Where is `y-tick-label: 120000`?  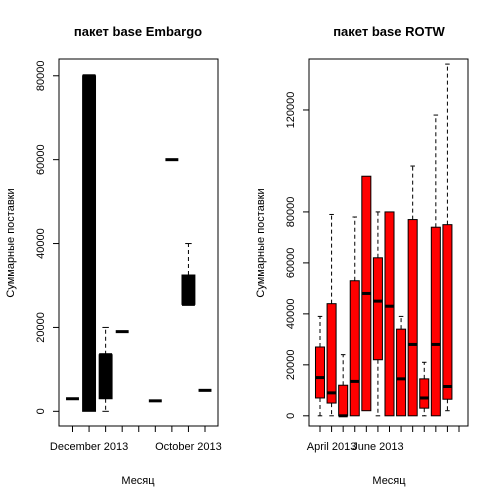
y-tick-label: 120000 is located at coordinates (291, 110).